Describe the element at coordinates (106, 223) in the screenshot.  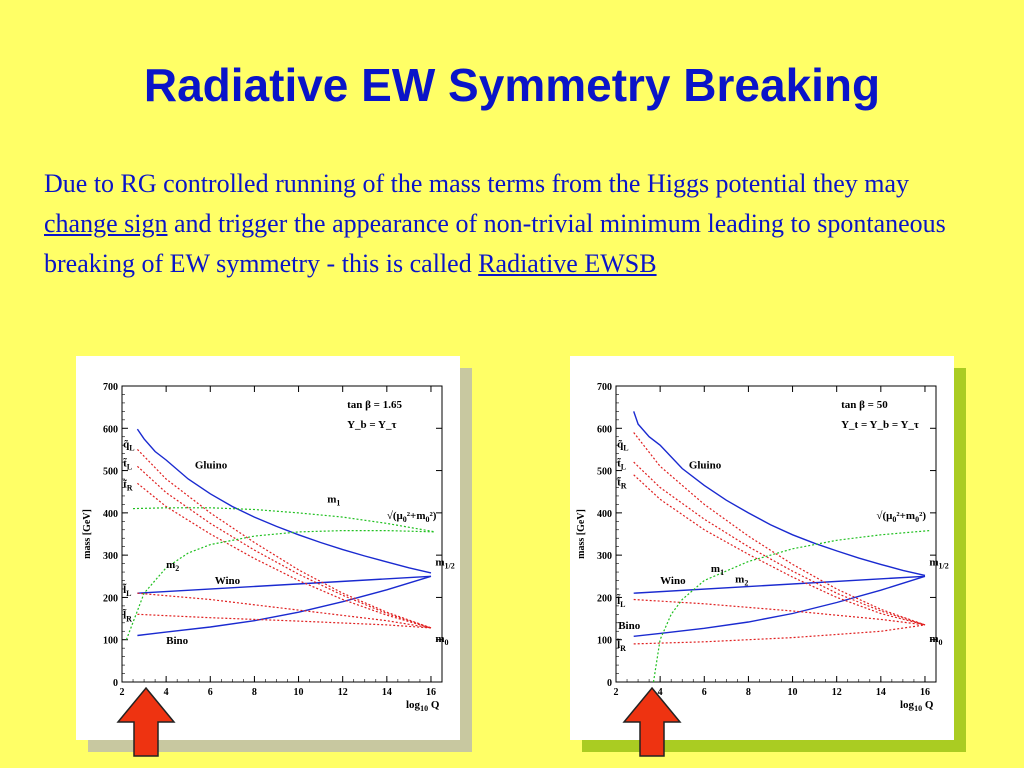
I see `underlined-change-sign: change sign` at that location.